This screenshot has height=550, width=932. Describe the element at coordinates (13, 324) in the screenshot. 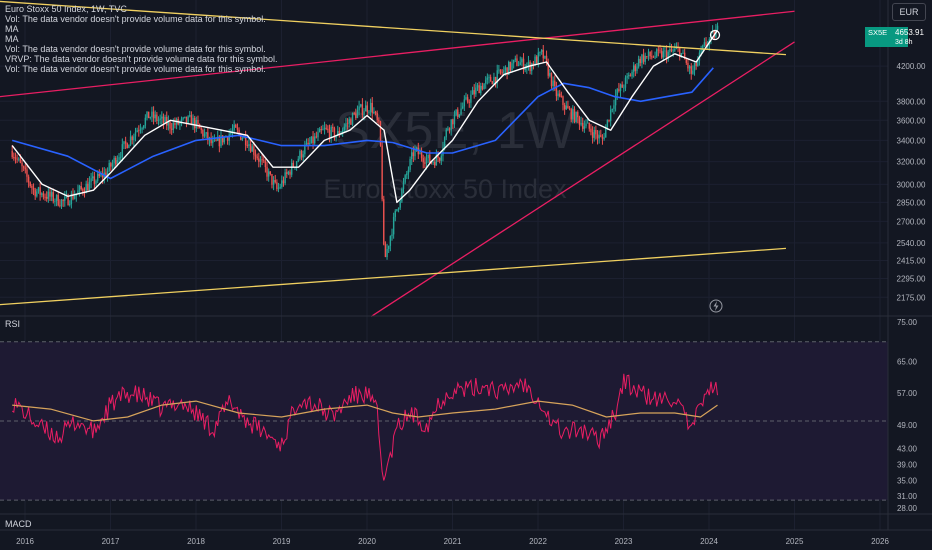

I see `rsi-pane-label: RSI` at that location.